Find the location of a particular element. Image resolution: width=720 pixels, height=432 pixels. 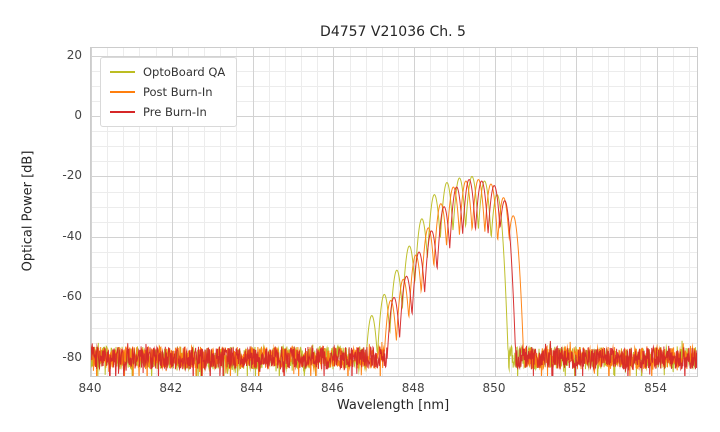

legend-item-optoboard-qa: OptoBoard QA is located at coordinates (167, 72).